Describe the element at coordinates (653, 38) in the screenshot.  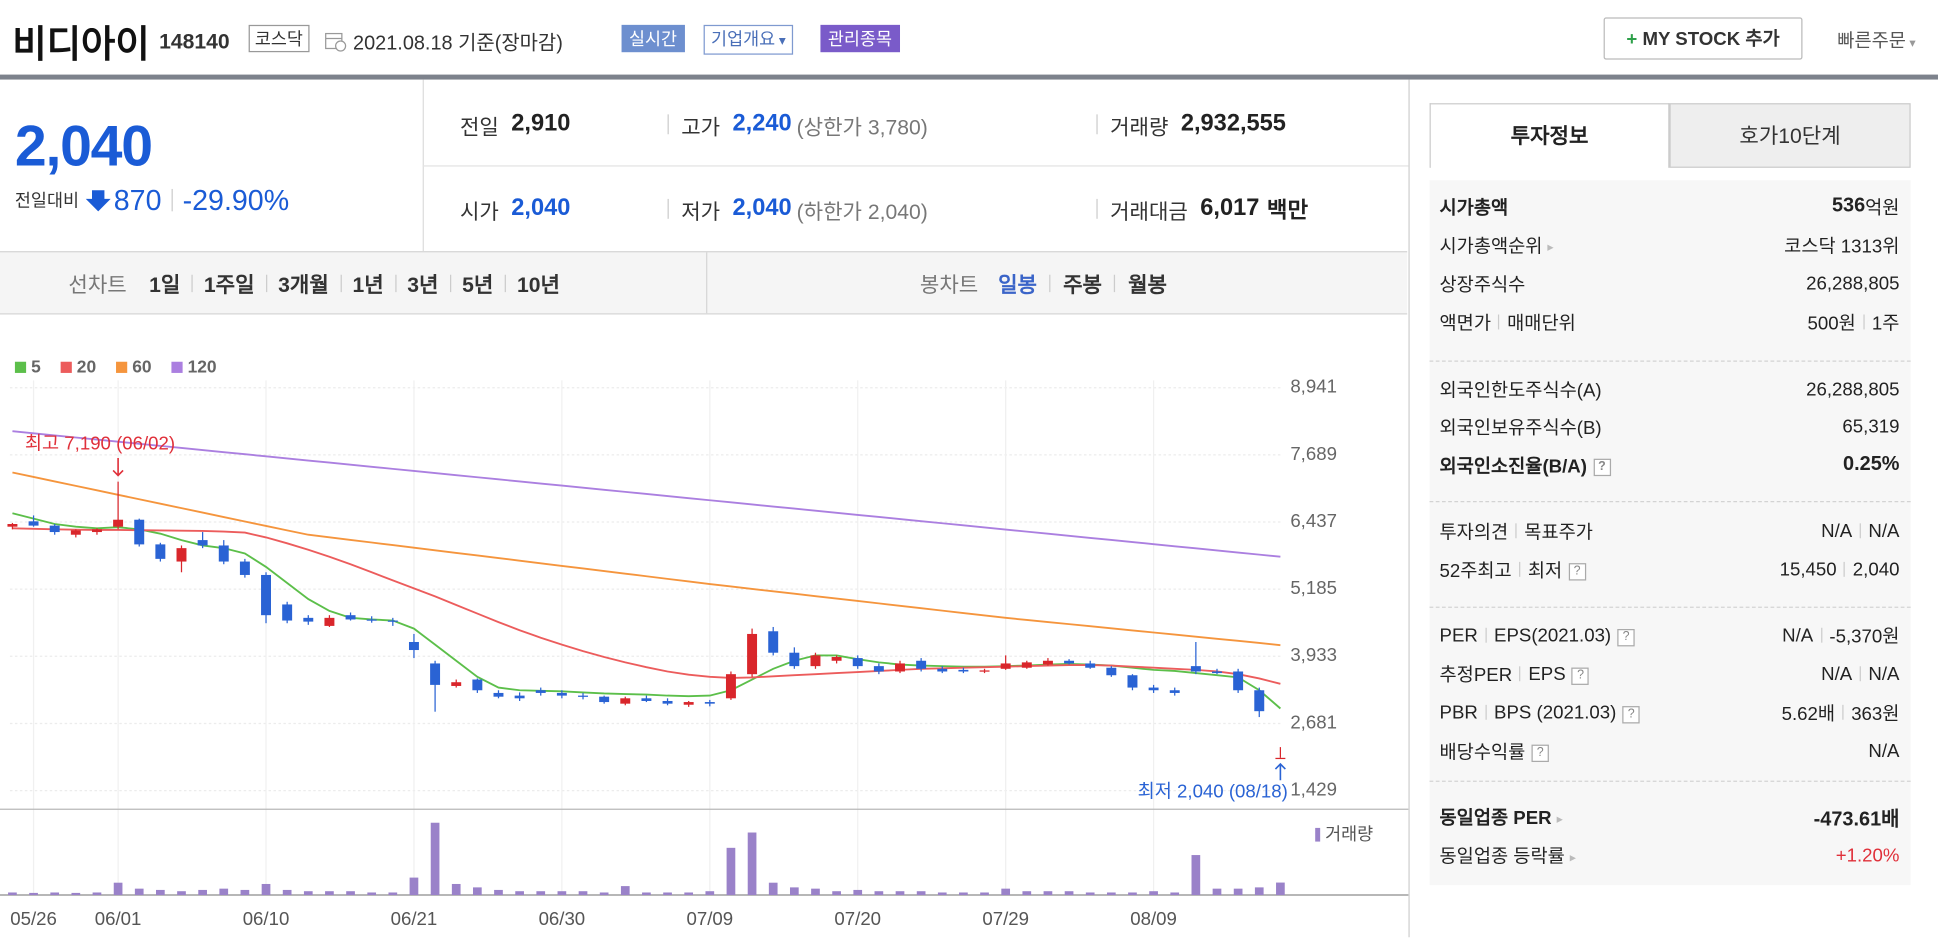
I see `realtime-button: 실시간` at that location.